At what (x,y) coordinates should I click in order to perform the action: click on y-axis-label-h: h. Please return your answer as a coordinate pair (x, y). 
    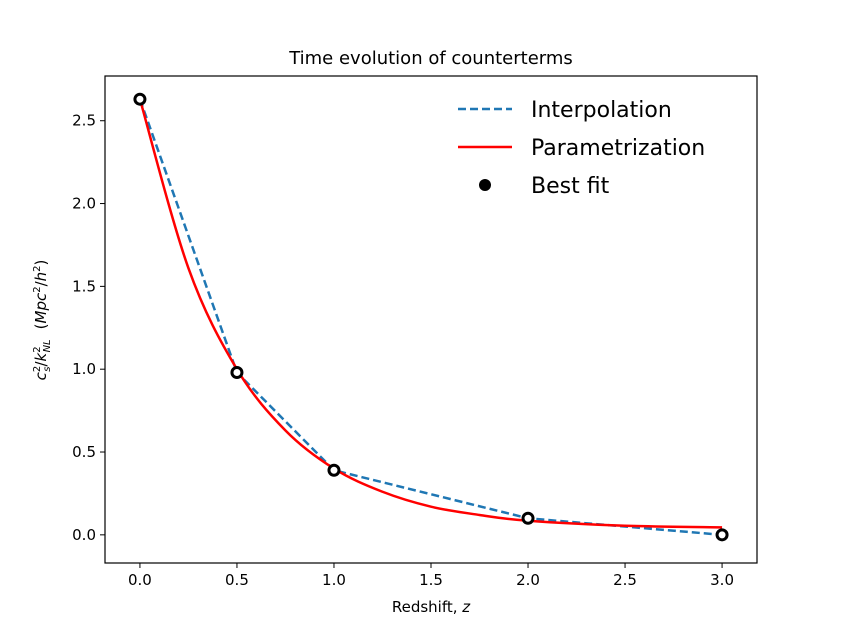
    Looking at the image, I should click on (41, 277).